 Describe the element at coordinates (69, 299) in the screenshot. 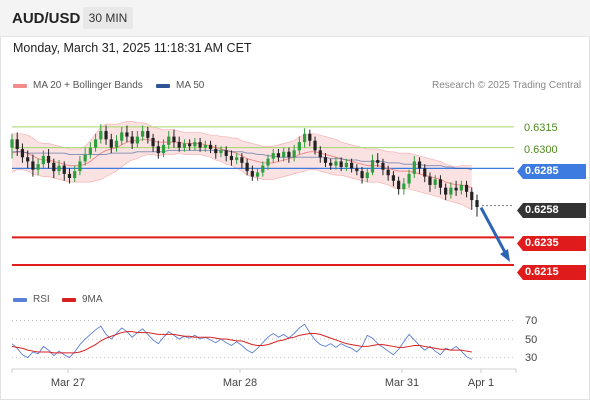

I see `rsi-ma-swatch` at that location.